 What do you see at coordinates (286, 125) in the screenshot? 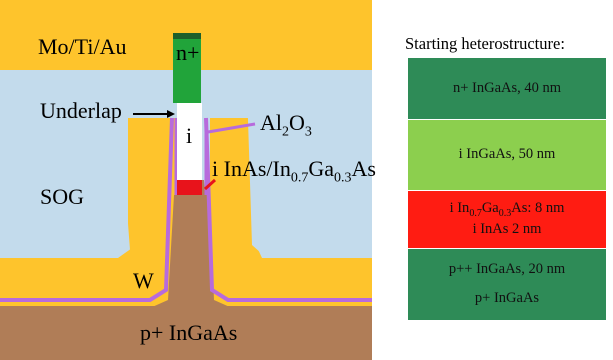
I see `oxide-label: Al2O3` at bounding box center [286, 125].